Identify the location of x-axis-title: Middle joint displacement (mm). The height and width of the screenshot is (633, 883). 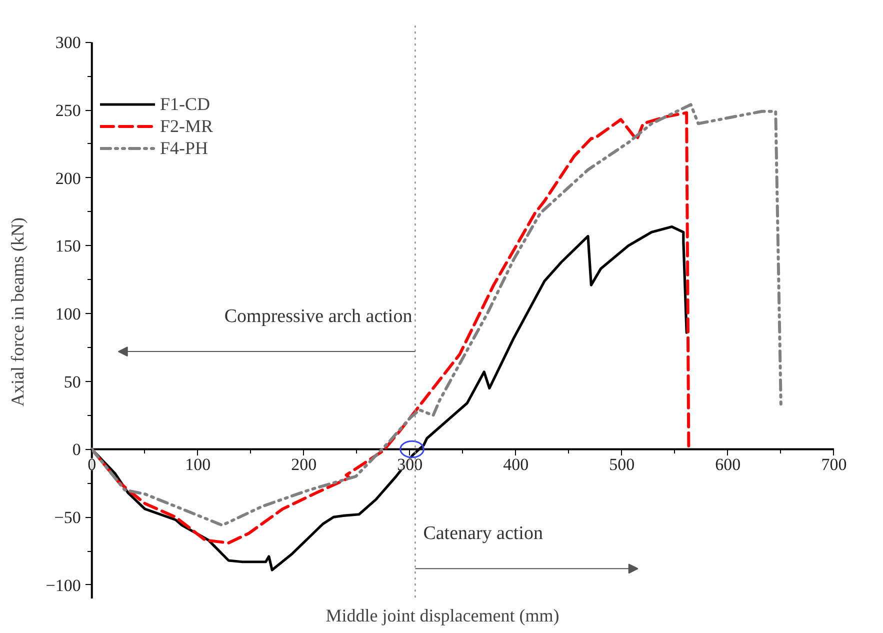
(443, 616).